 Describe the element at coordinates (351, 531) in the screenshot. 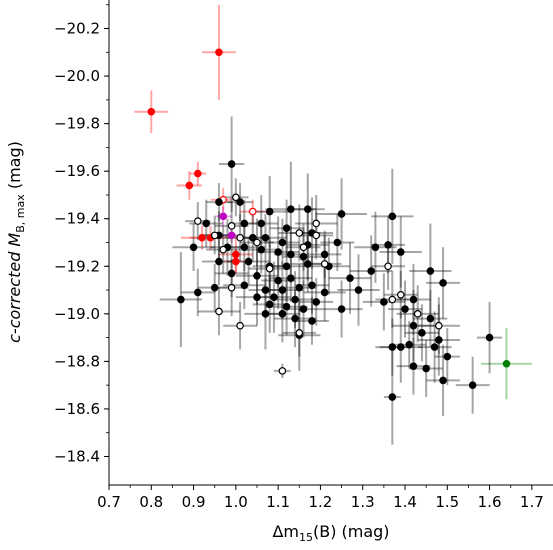

I see `x-axis-label-rest: (B) (mag)` at that location.